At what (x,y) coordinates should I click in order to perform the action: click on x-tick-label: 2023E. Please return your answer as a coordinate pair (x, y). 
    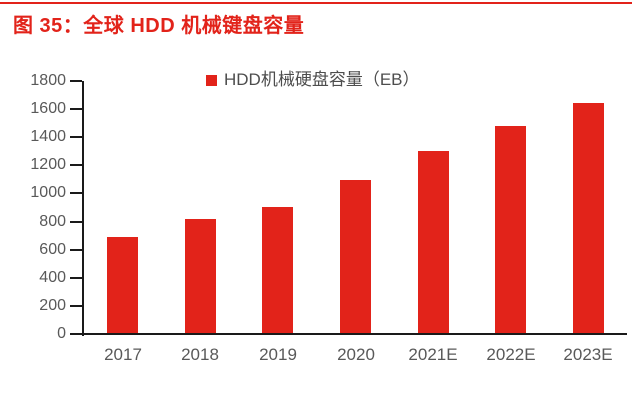
    Looking at the image, I should click on (588, 354).